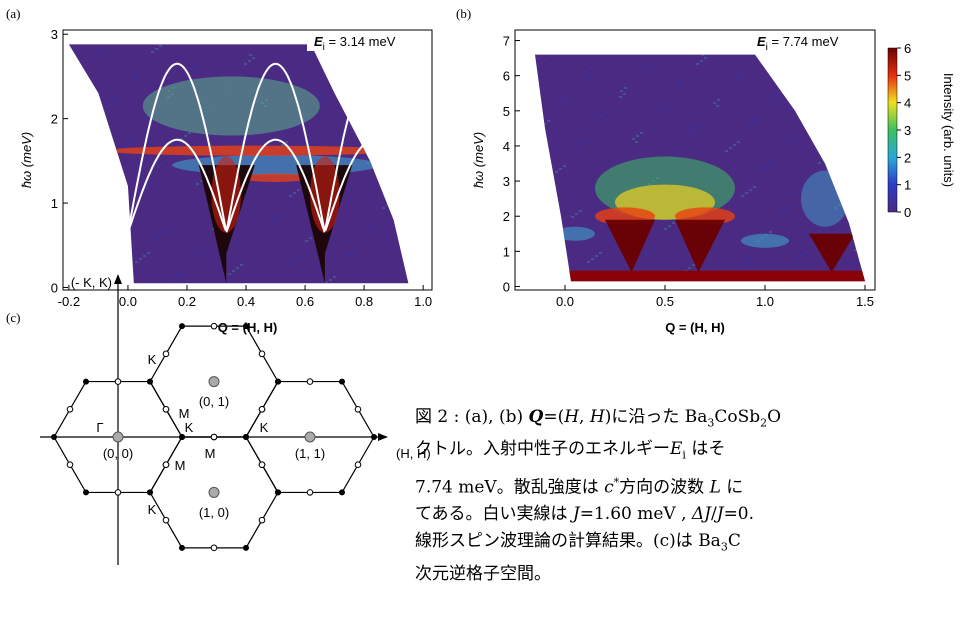 This screenshot has height=636, width=967. I want to click on caption-text: クトル。入射中性子のエネルギー, so click(542, 449).